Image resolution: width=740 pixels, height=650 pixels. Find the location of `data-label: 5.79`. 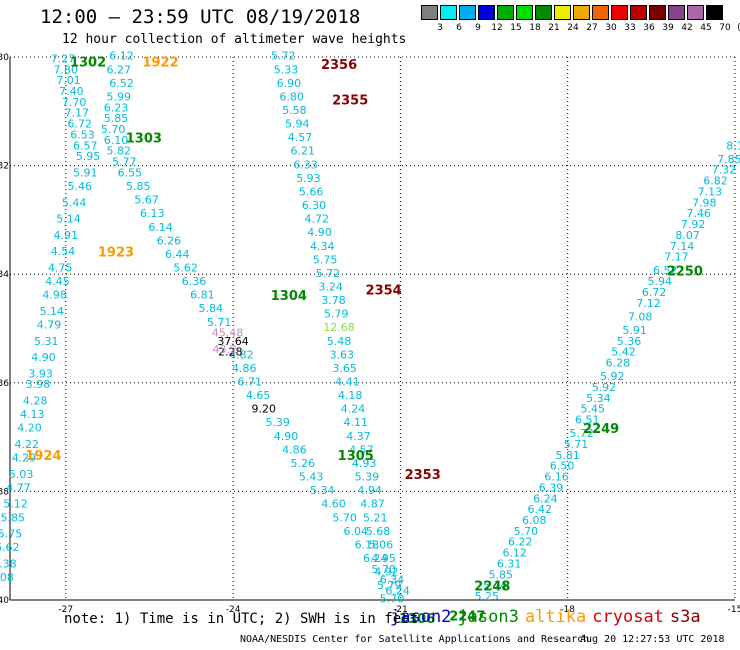

data-label: 5.79 is located at coordinates (389, 585).